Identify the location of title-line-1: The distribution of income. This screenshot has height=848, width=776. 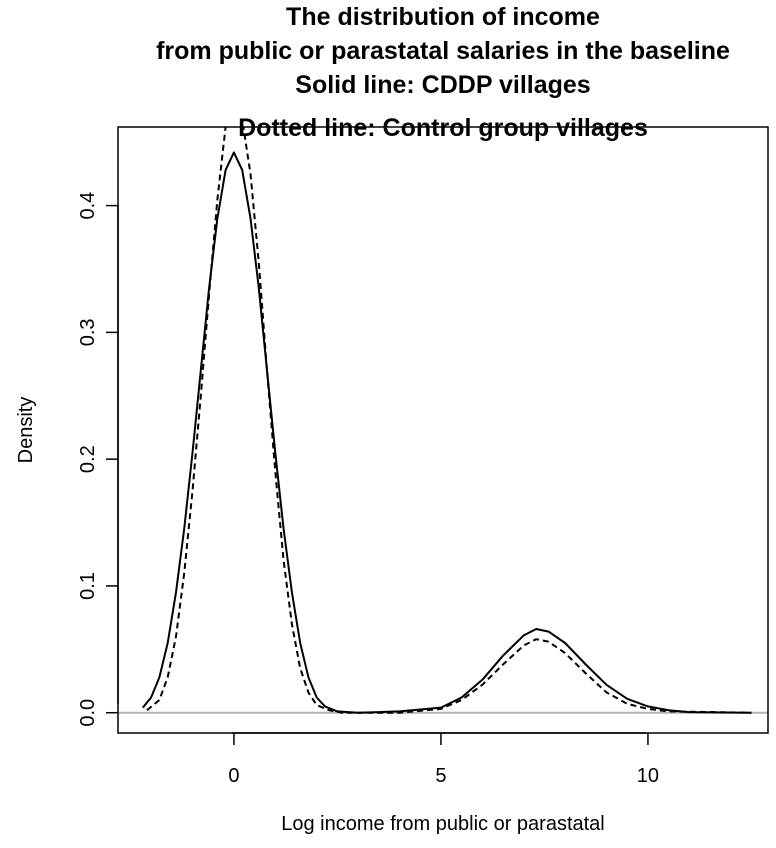
(443, 17).